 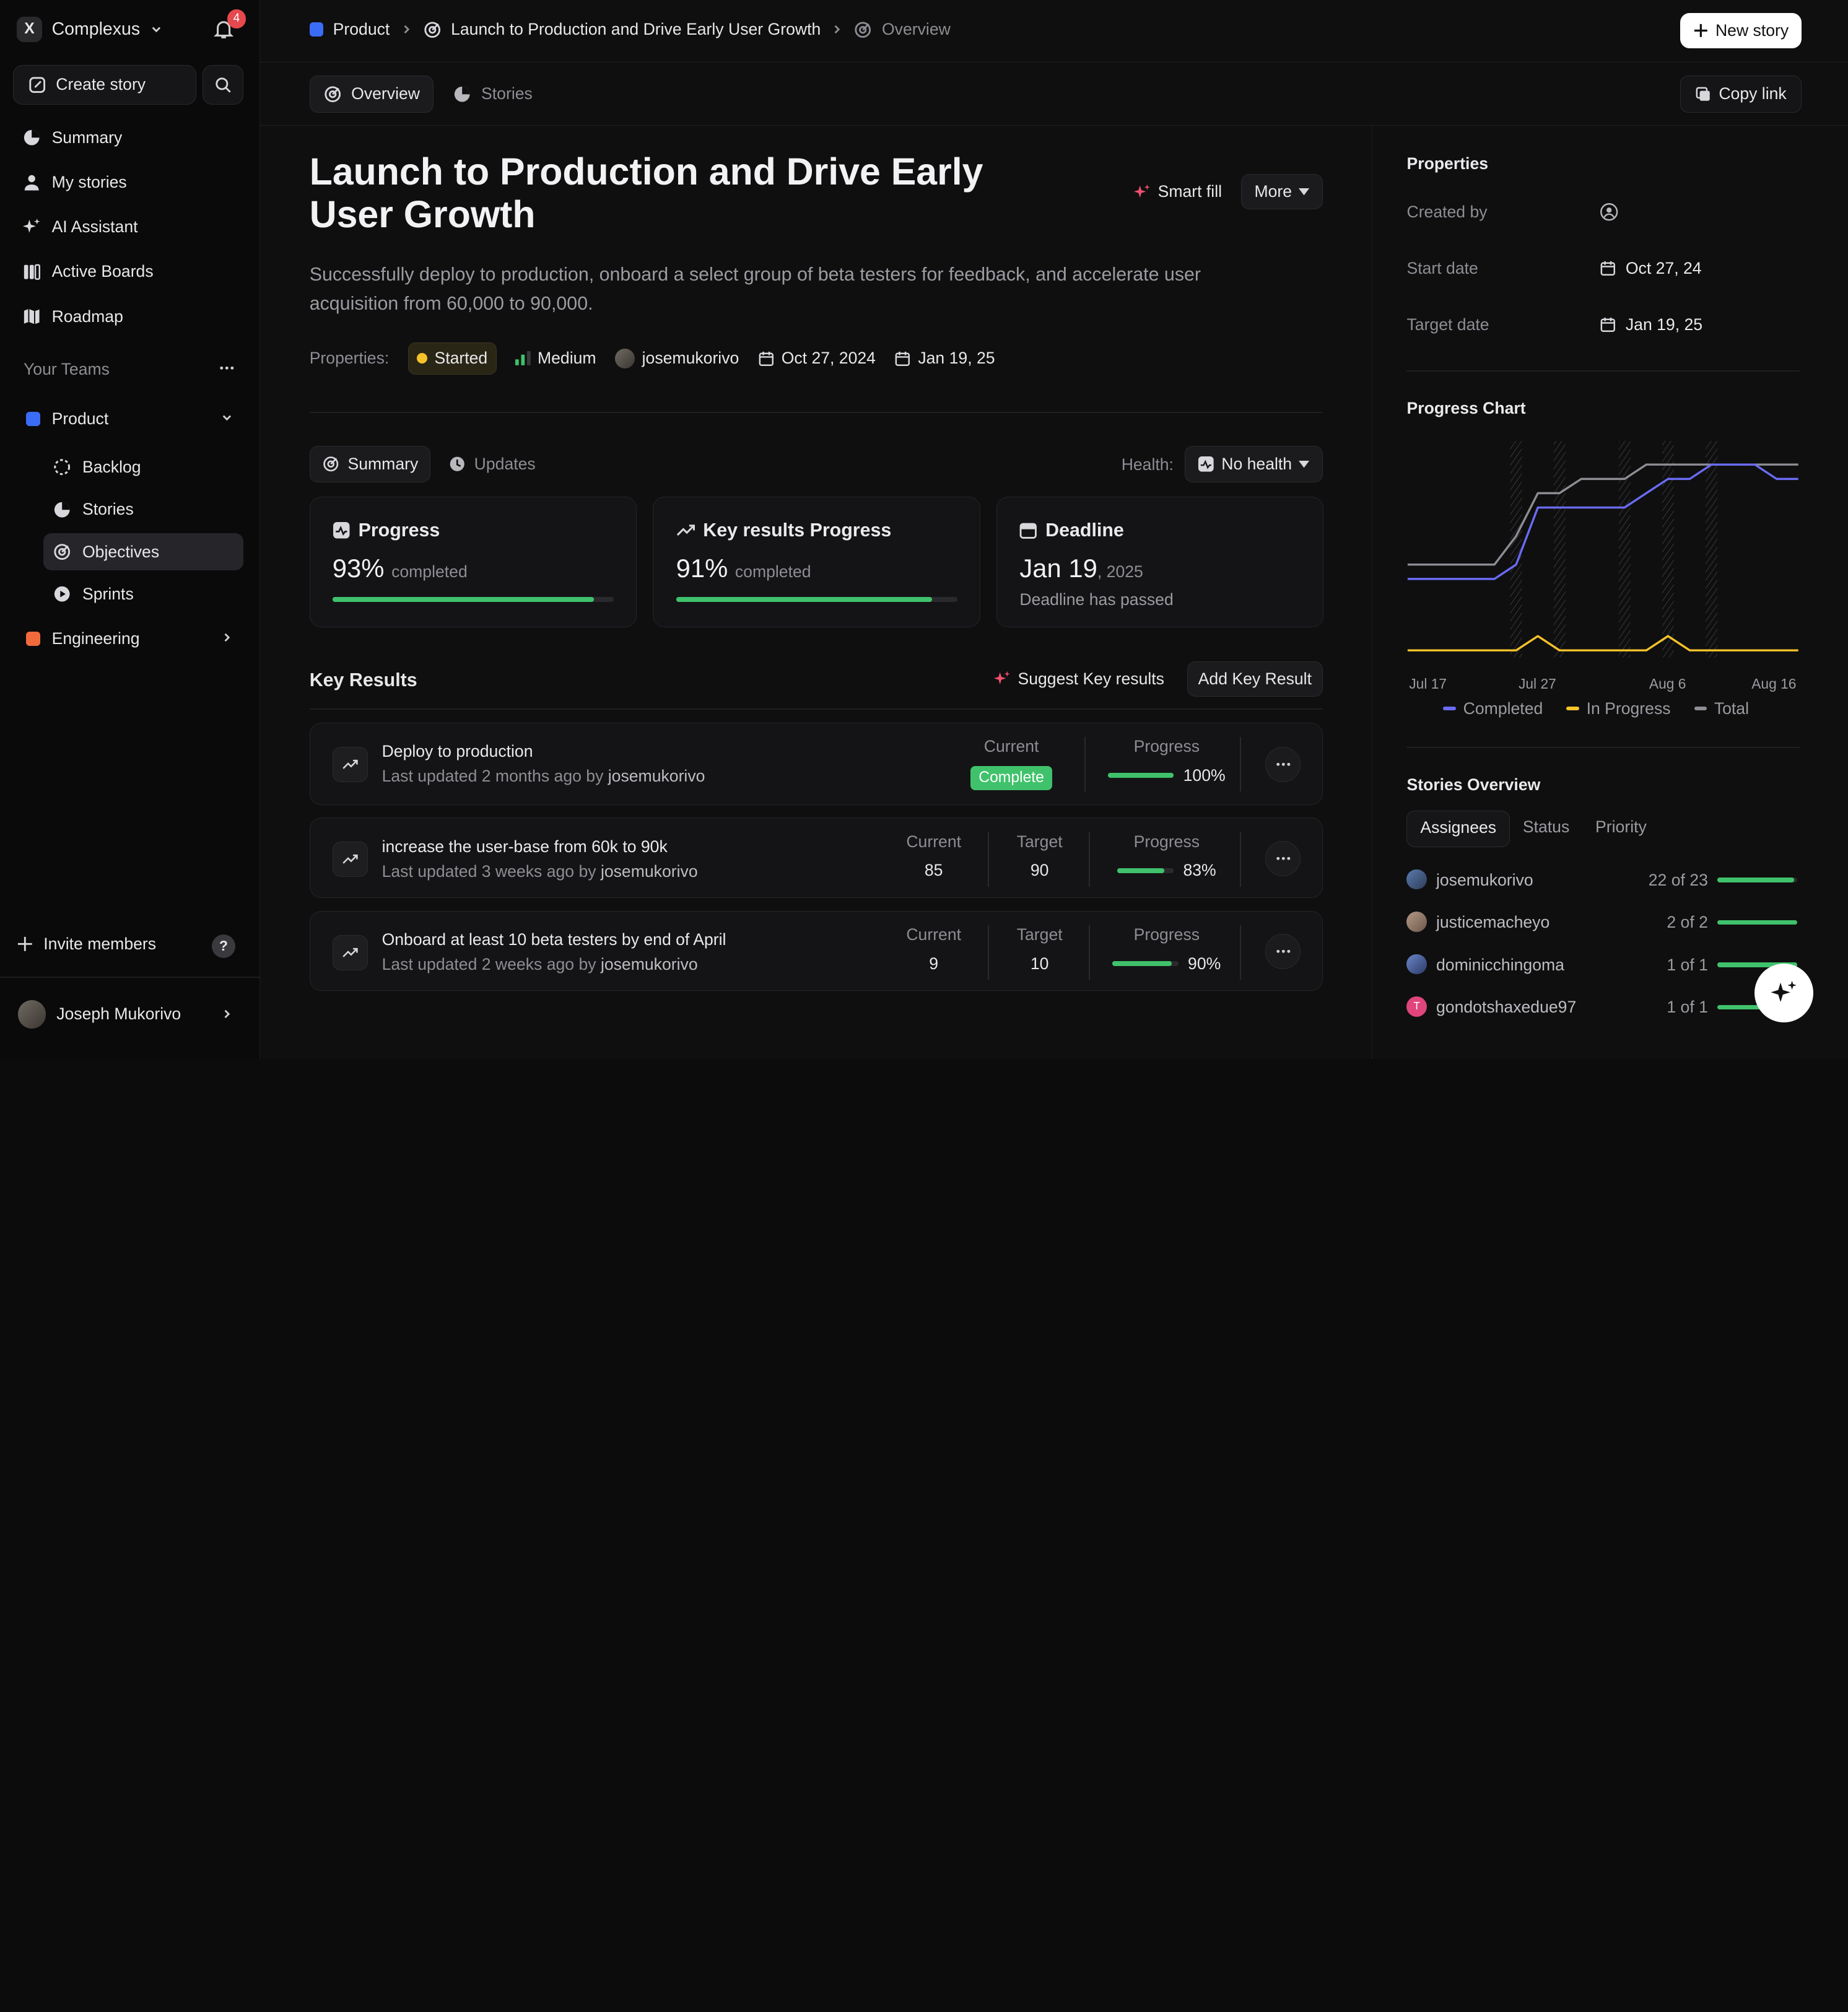 What do you see at coordinates (143, 467) in the screenshot?
I see `sub-backlog: Backlog` at bounding box center [143, 467].